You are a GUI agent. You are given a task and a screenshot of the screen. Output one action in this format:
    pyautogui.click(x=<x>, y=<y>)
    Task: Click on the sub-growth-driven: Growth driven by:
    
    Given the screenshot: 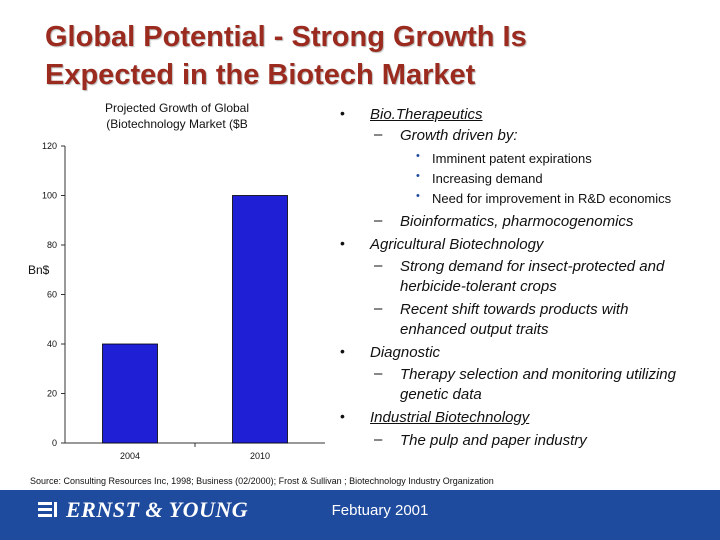 What is the action you would take?
    pyautogui.click(x=459, y=135)
    